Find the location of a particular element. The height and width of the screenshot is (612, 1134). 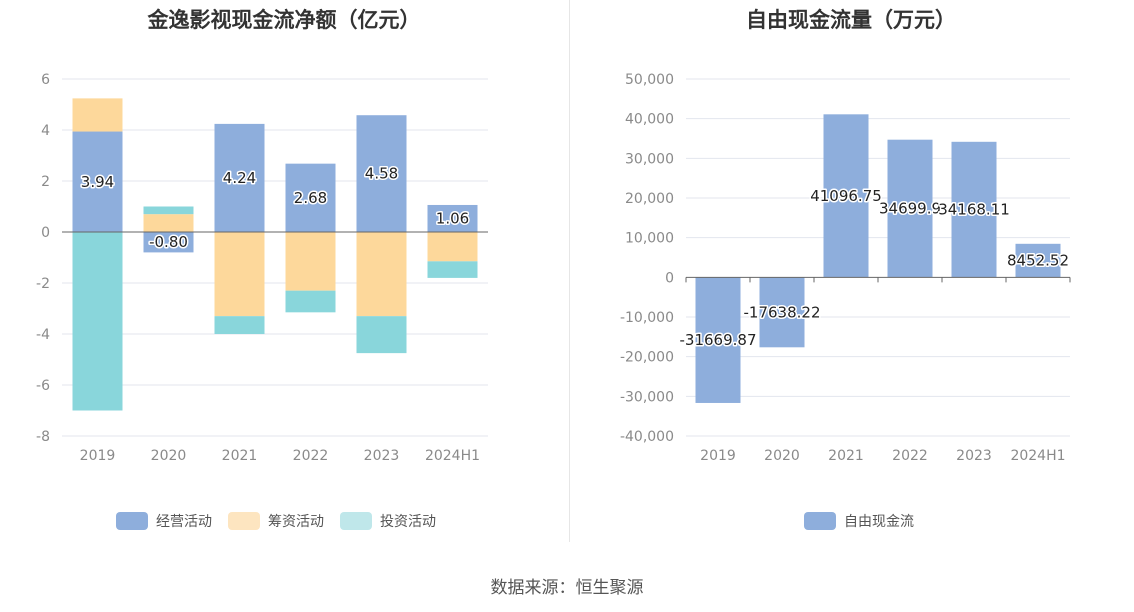

left-data-label: 4.58 is located at coordinates (381, 174).